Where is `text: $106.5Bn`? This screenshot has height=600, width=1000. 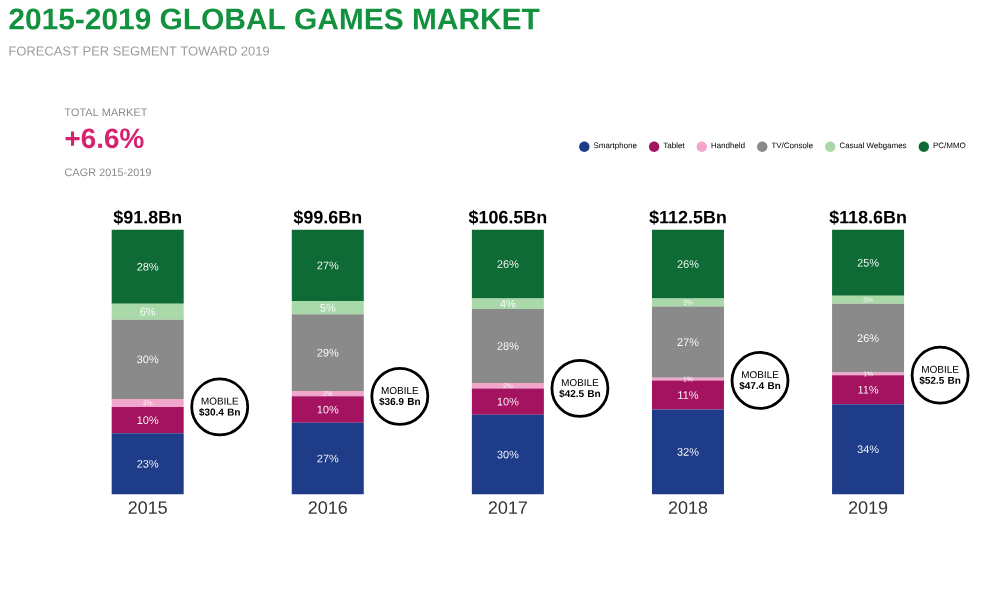
text: $106.5Bn is located at coordinates (507, 217).